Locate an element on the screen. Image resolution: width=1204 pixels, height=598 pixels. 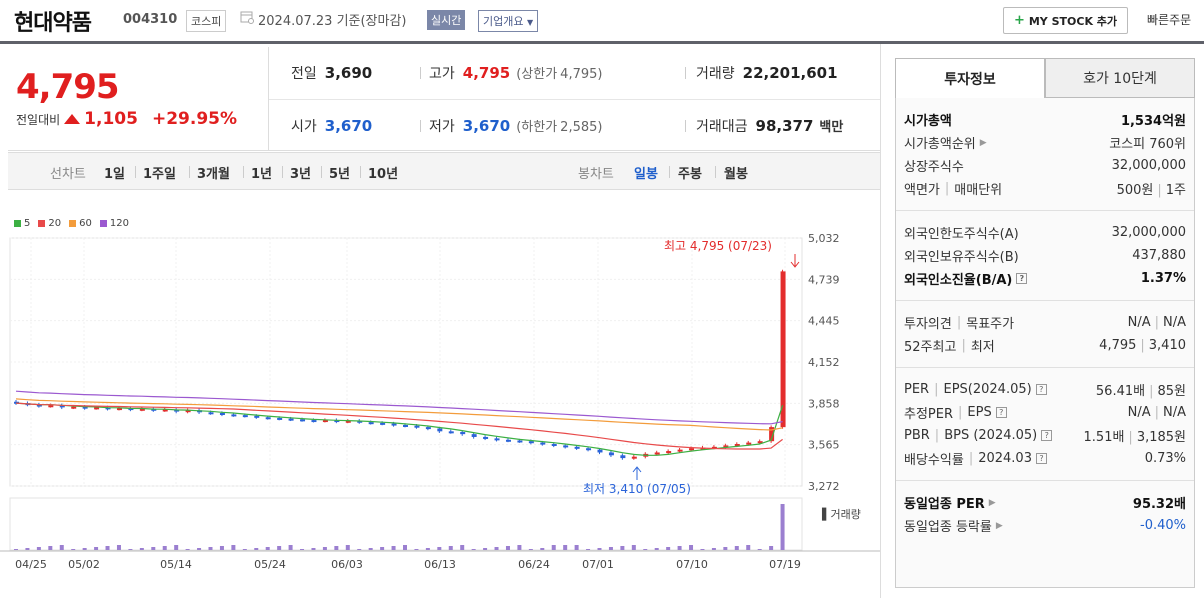
info-key: 동일업종 등락률 ▶ is located at coordinates (953, 525).